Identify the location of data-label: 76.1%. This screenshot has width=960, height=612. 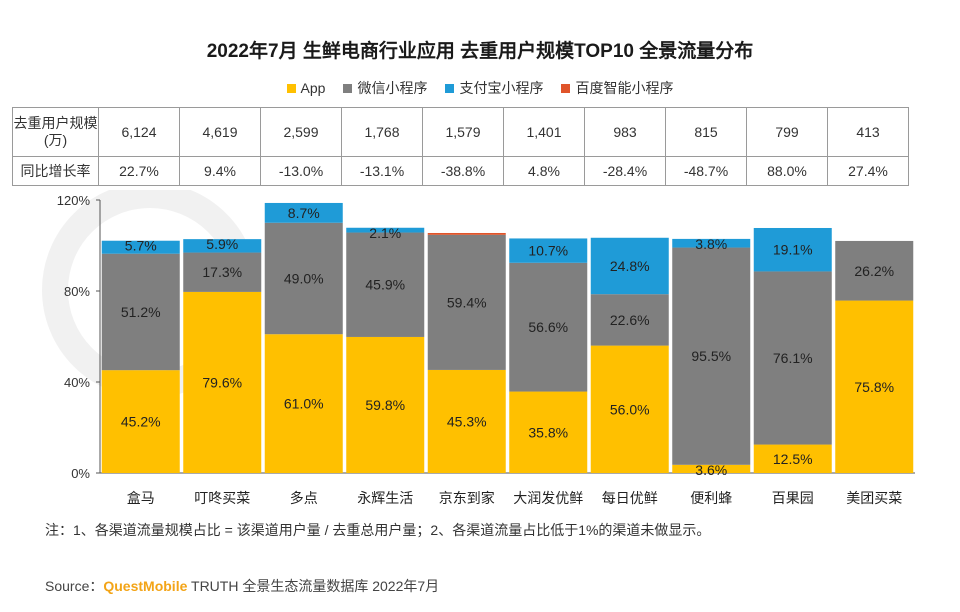
(793, 358).